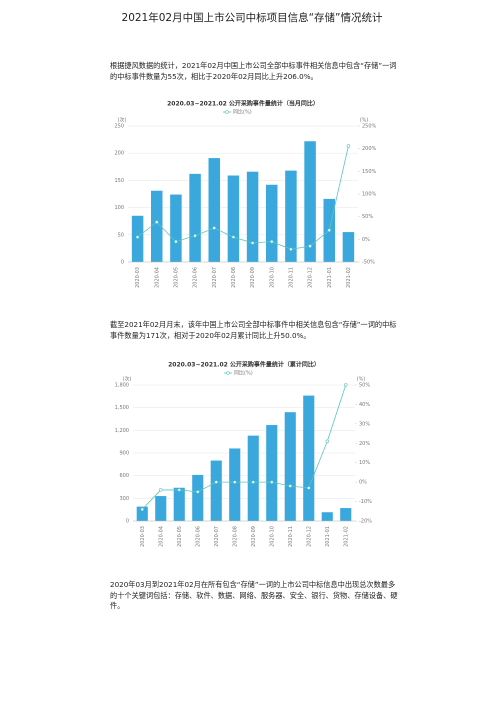 The width and height of the screenshot is (504, 713). Describe the element at coordinates (119, 181) in the screenshot. I see `y-tick-label: 150` at that location.